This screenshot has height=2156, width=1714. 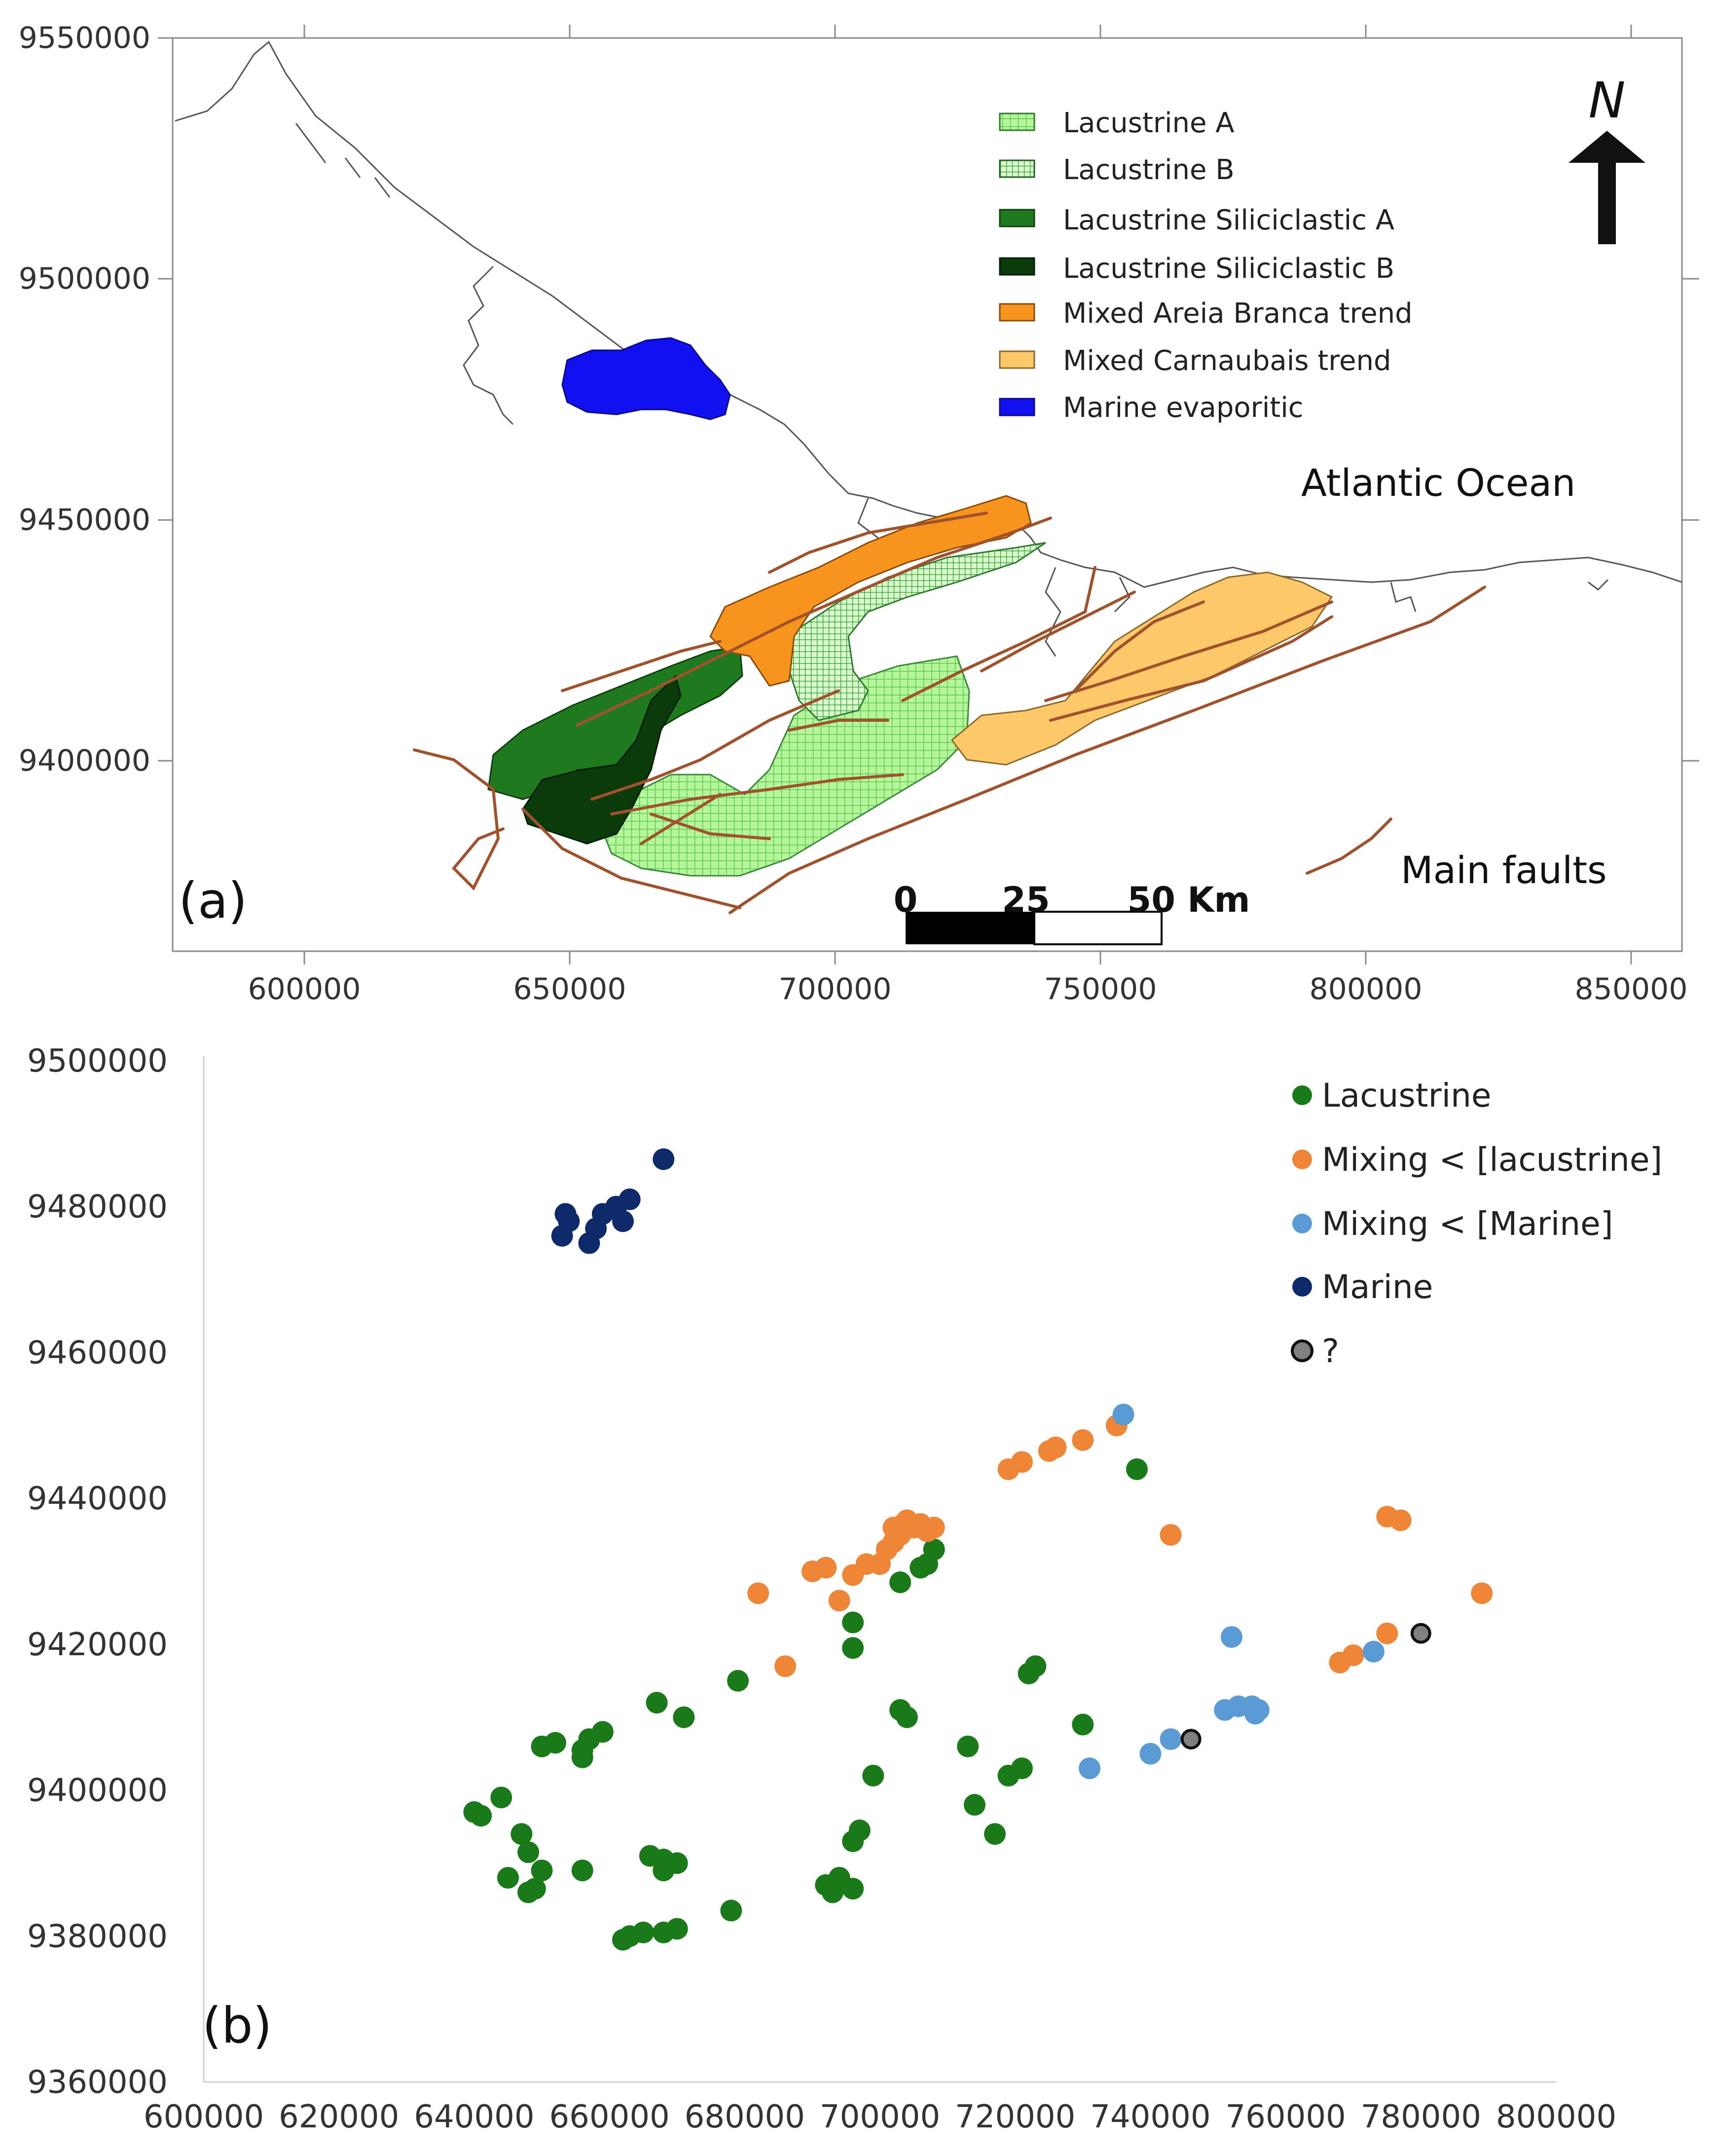 I want to click on map-x-tick-label: 600000, so click(x=304, y=989).